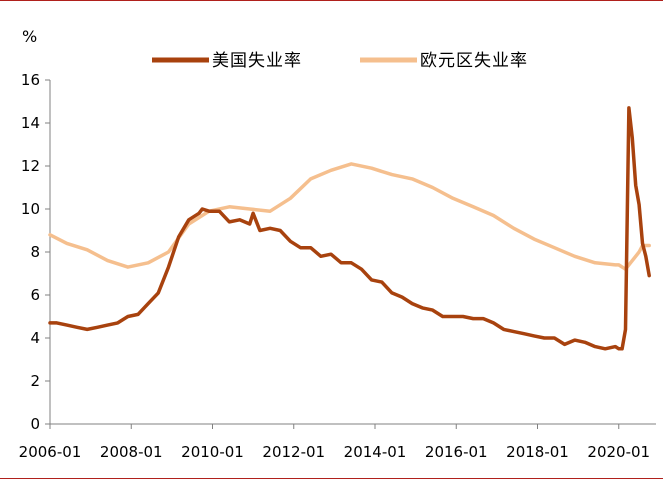 The width and height of the screenshot is (663, 479). Describe the element at coordinates (30, 123) in the screenshot. I see `y-tick-label: 14` at that location.